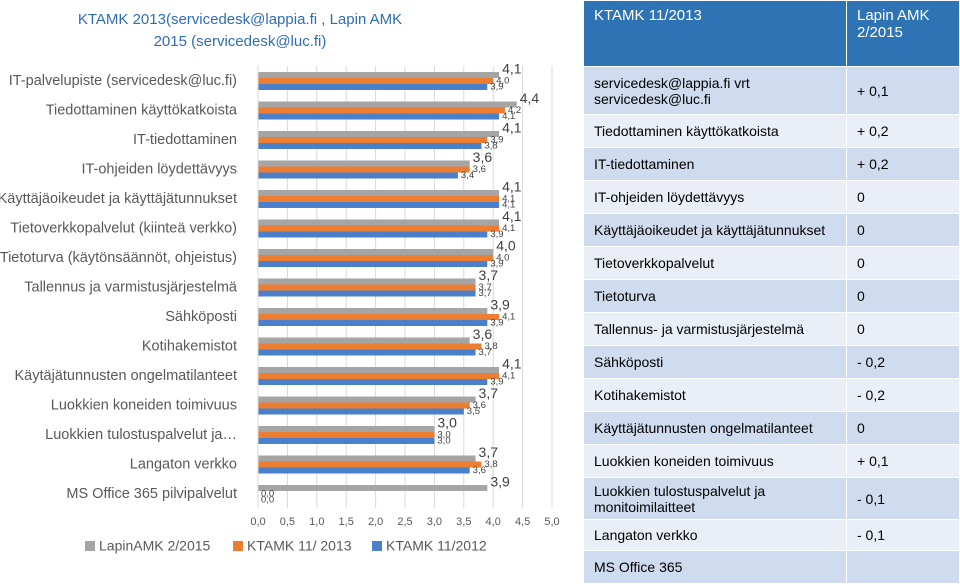 The height and width of the screenshot is (584, 960). I want to click on table-row: Tallennus- ja varmistusjärjestelmä 0, so click(771, 329).